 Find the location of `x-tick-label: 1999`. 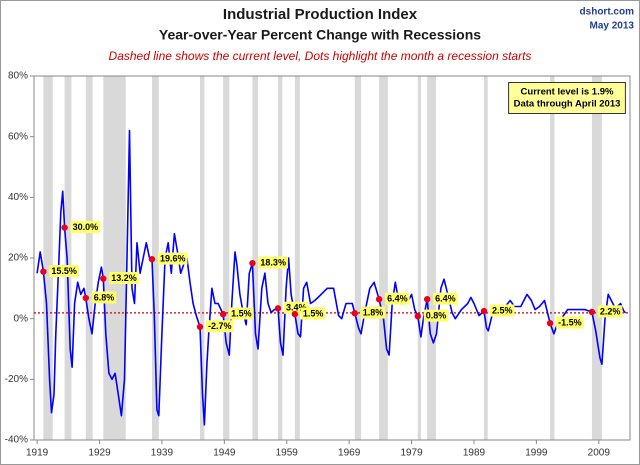

x-tick-label: 1999 is located at coordinates (536, 453).